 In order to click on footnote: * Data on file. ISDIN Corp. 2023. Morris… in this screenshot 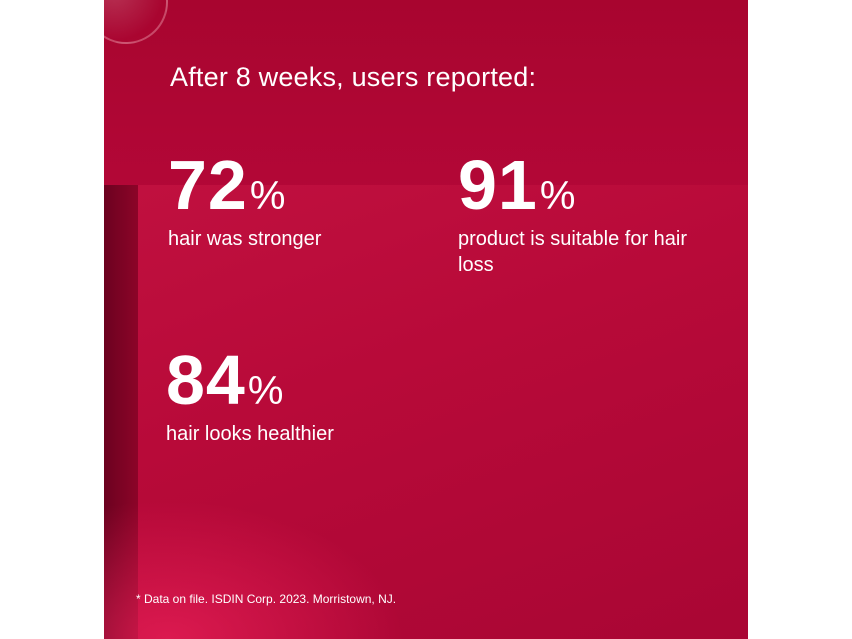, I will do `click(266, 599)`.